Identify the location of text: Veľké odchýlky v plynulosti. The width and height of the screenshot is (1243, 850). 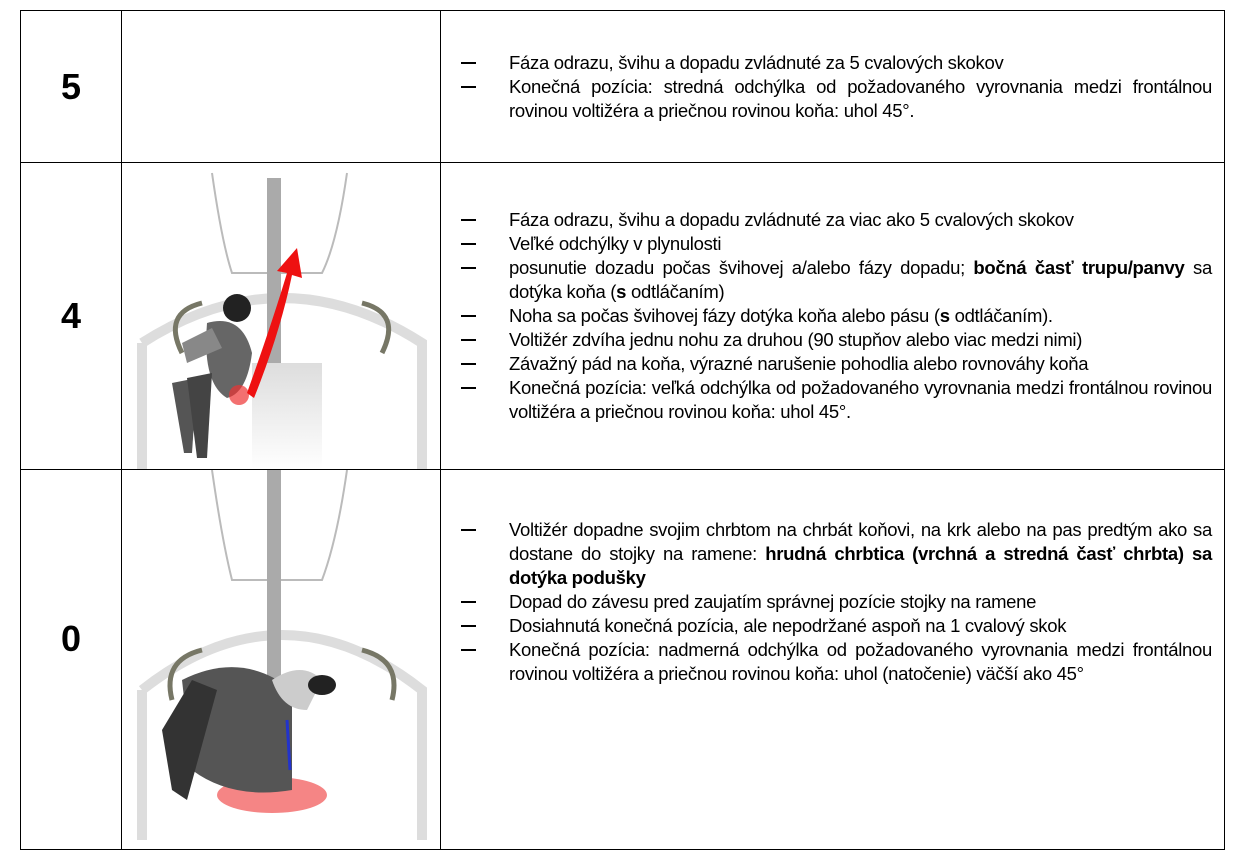
(615, 243).